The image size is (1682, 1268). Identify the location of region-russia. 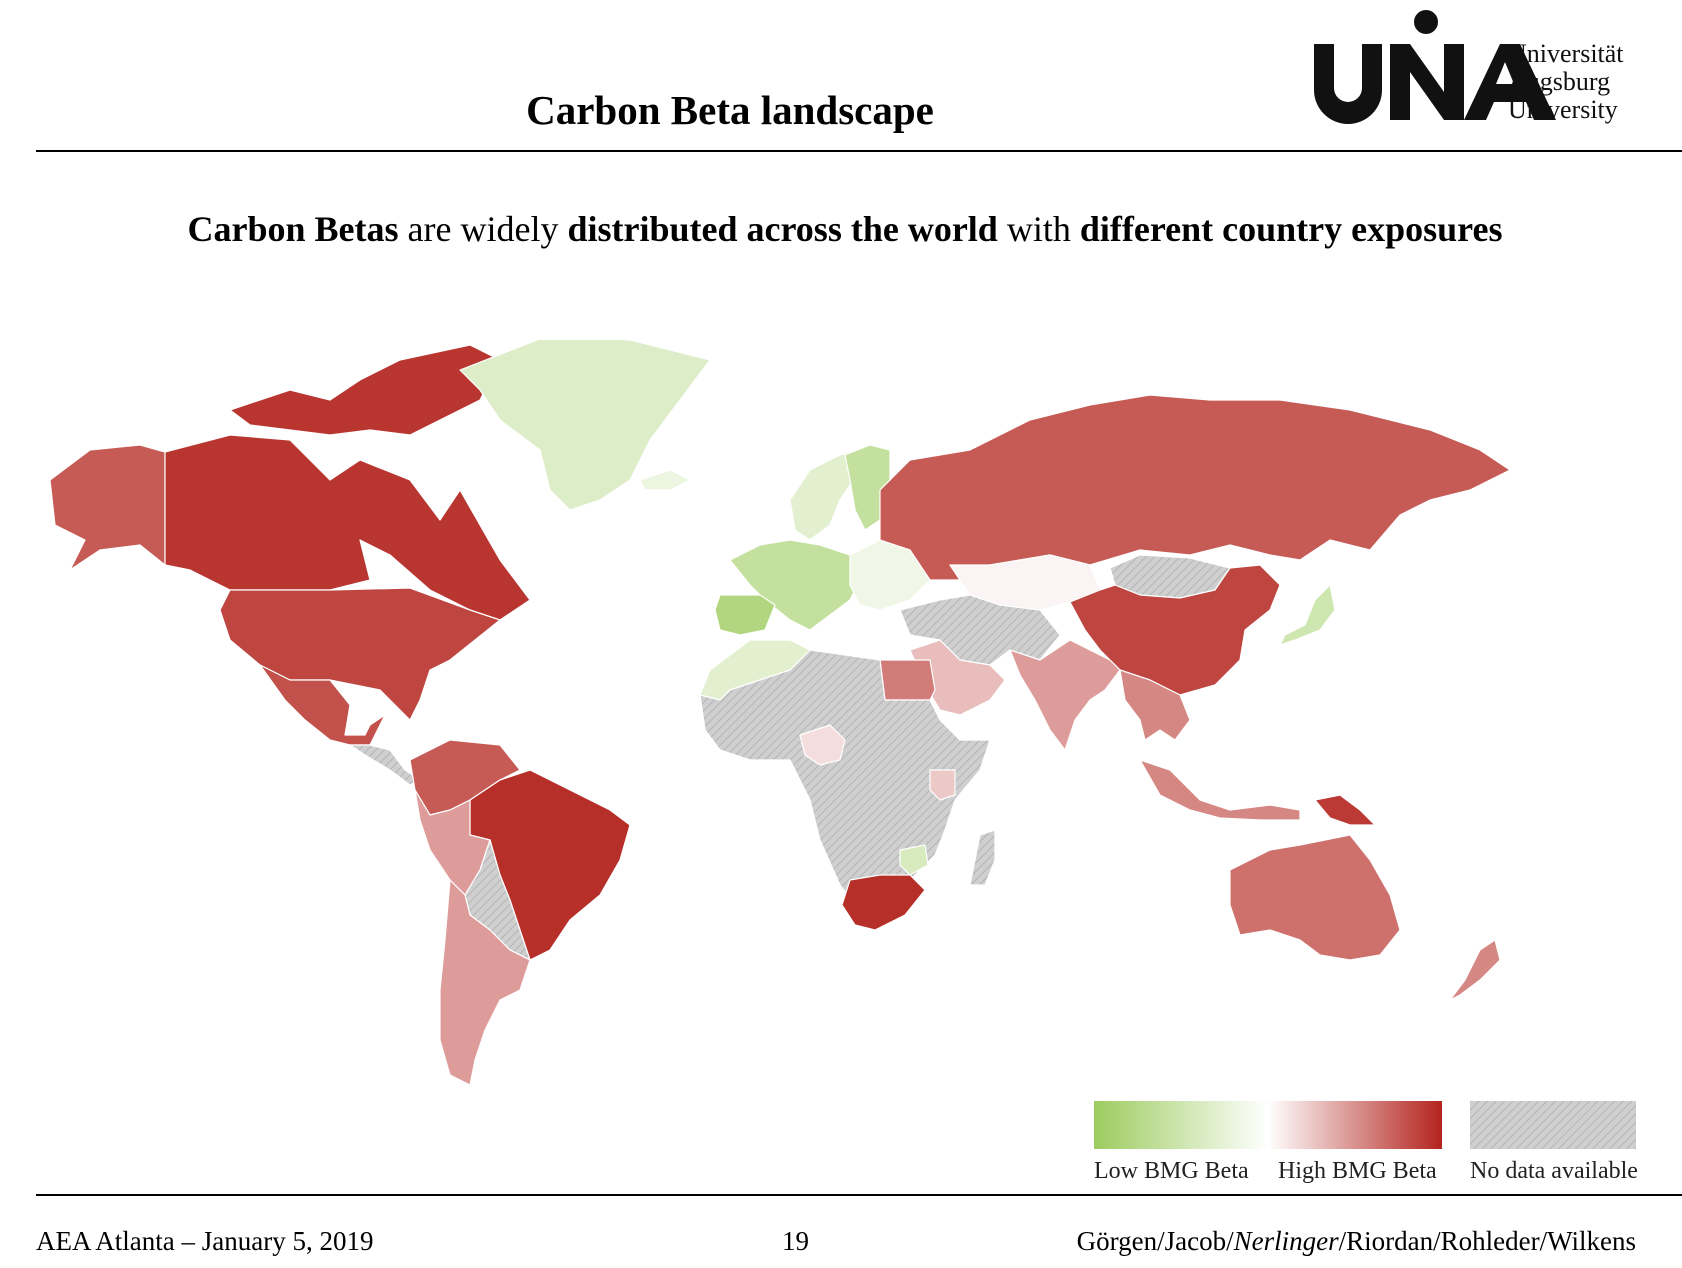
(1195, 487).